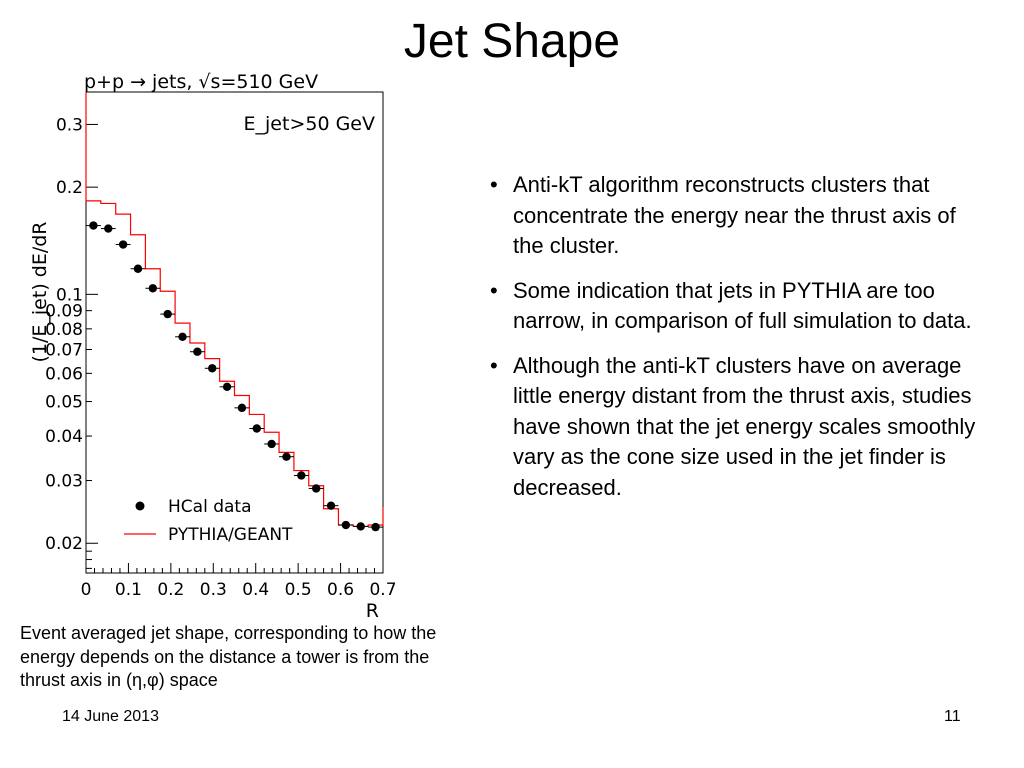 This screenshot has width=1024, height=768. I want to click on slide-title: Jet Shape, so click(512, 41).